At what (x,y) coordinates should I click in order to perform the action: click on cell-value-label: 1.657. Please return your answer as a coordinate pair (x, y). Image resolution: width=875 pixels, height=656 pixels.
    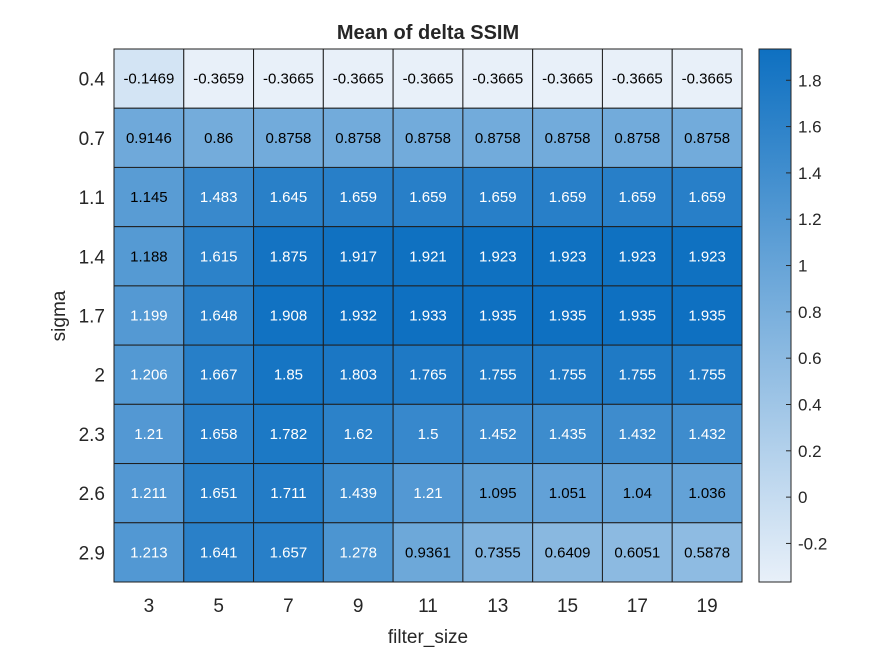
    Looking at the image, I should click on (289, 552).